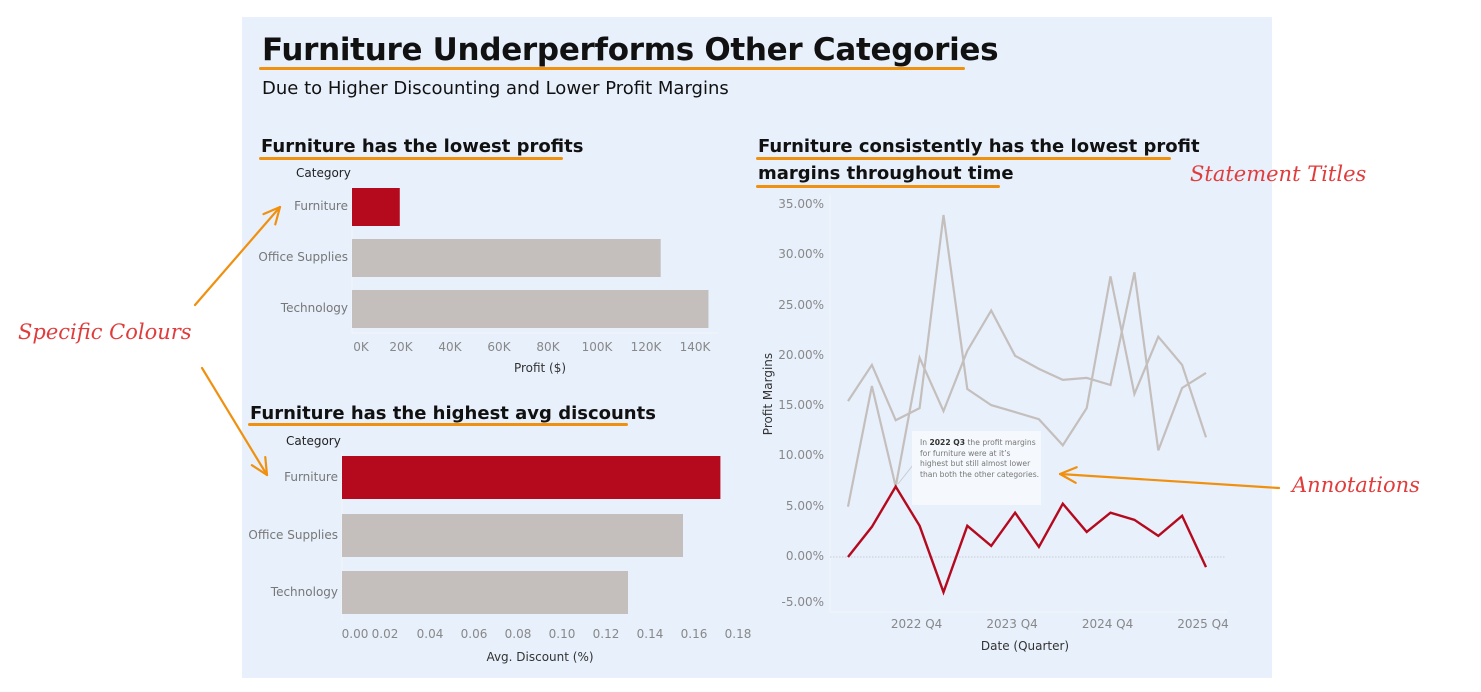 This screenshot has width=1481, height=692. What do you see at coordinates (916, 624) in the screenshot?
I see `margin-x-tick-label: 2022 Q4` at bounding box center [916, 624].